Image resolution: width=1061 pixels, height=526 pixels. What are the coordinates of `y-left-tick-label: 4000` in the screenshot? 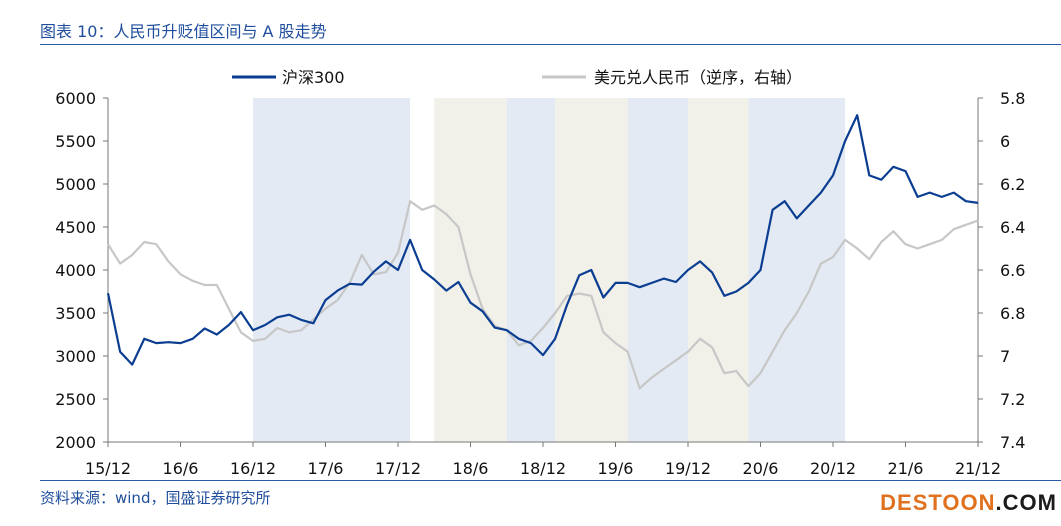 It's located at (75, 270).